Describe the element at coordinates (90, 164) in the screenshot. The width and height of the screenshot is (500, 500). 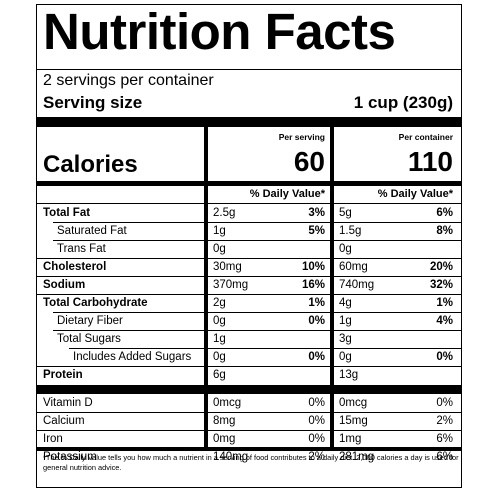
I see `calories-label: Calories` at that location.